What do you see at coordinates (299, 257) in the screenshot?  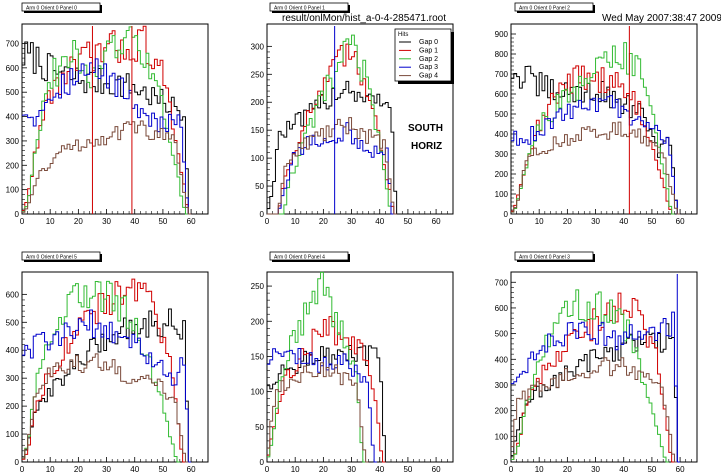 I see `panel-title: Arm 0 Orient 0 Panel 4` at bounding box center [299, 257].